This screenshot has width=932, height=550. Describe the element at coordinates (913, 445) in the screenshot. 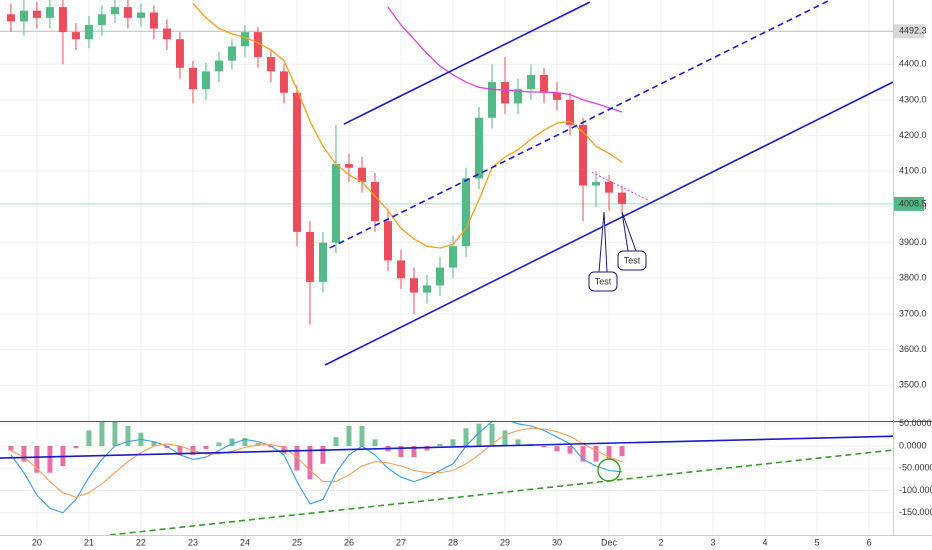

I see `y-tick-label: 0.0000` at that location.